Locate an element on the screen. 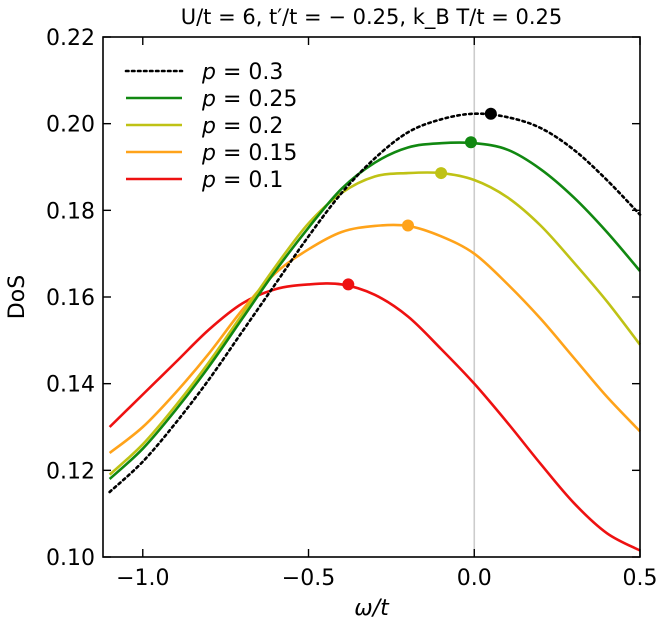 This screenshot has height=628, width=665. legend-label: p = 0.2 is located at coordinates (242, 126).